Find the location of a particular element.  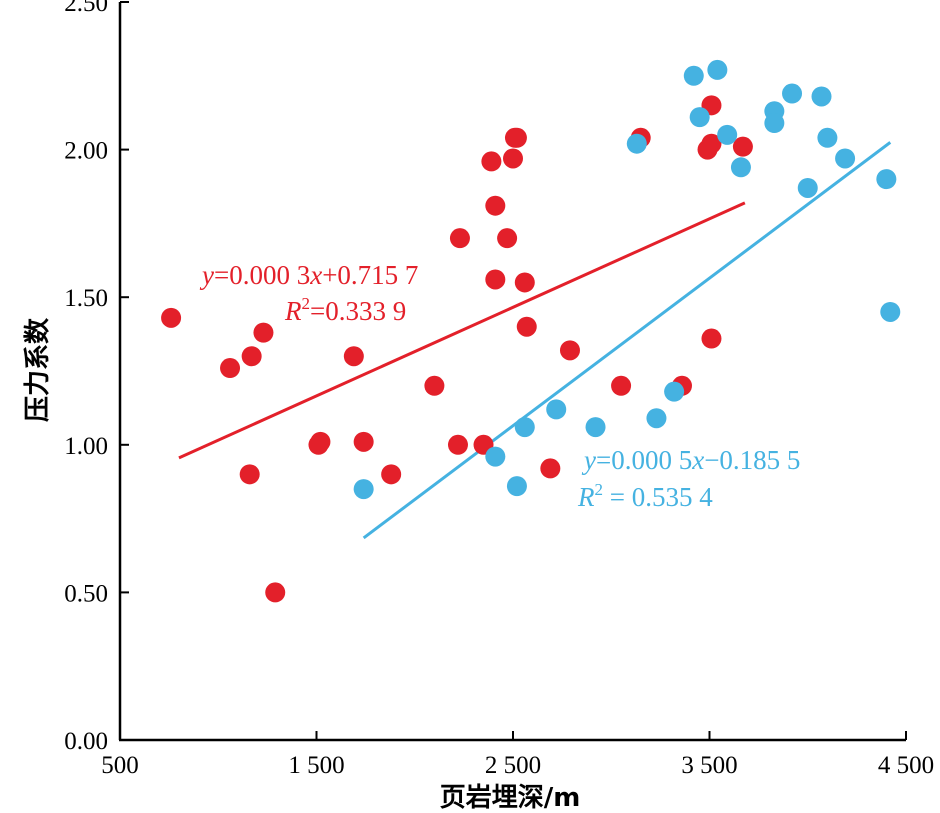

blue-trend-equation: y=0.000 5x−0.185 5 is located at coordinates (690, 460).